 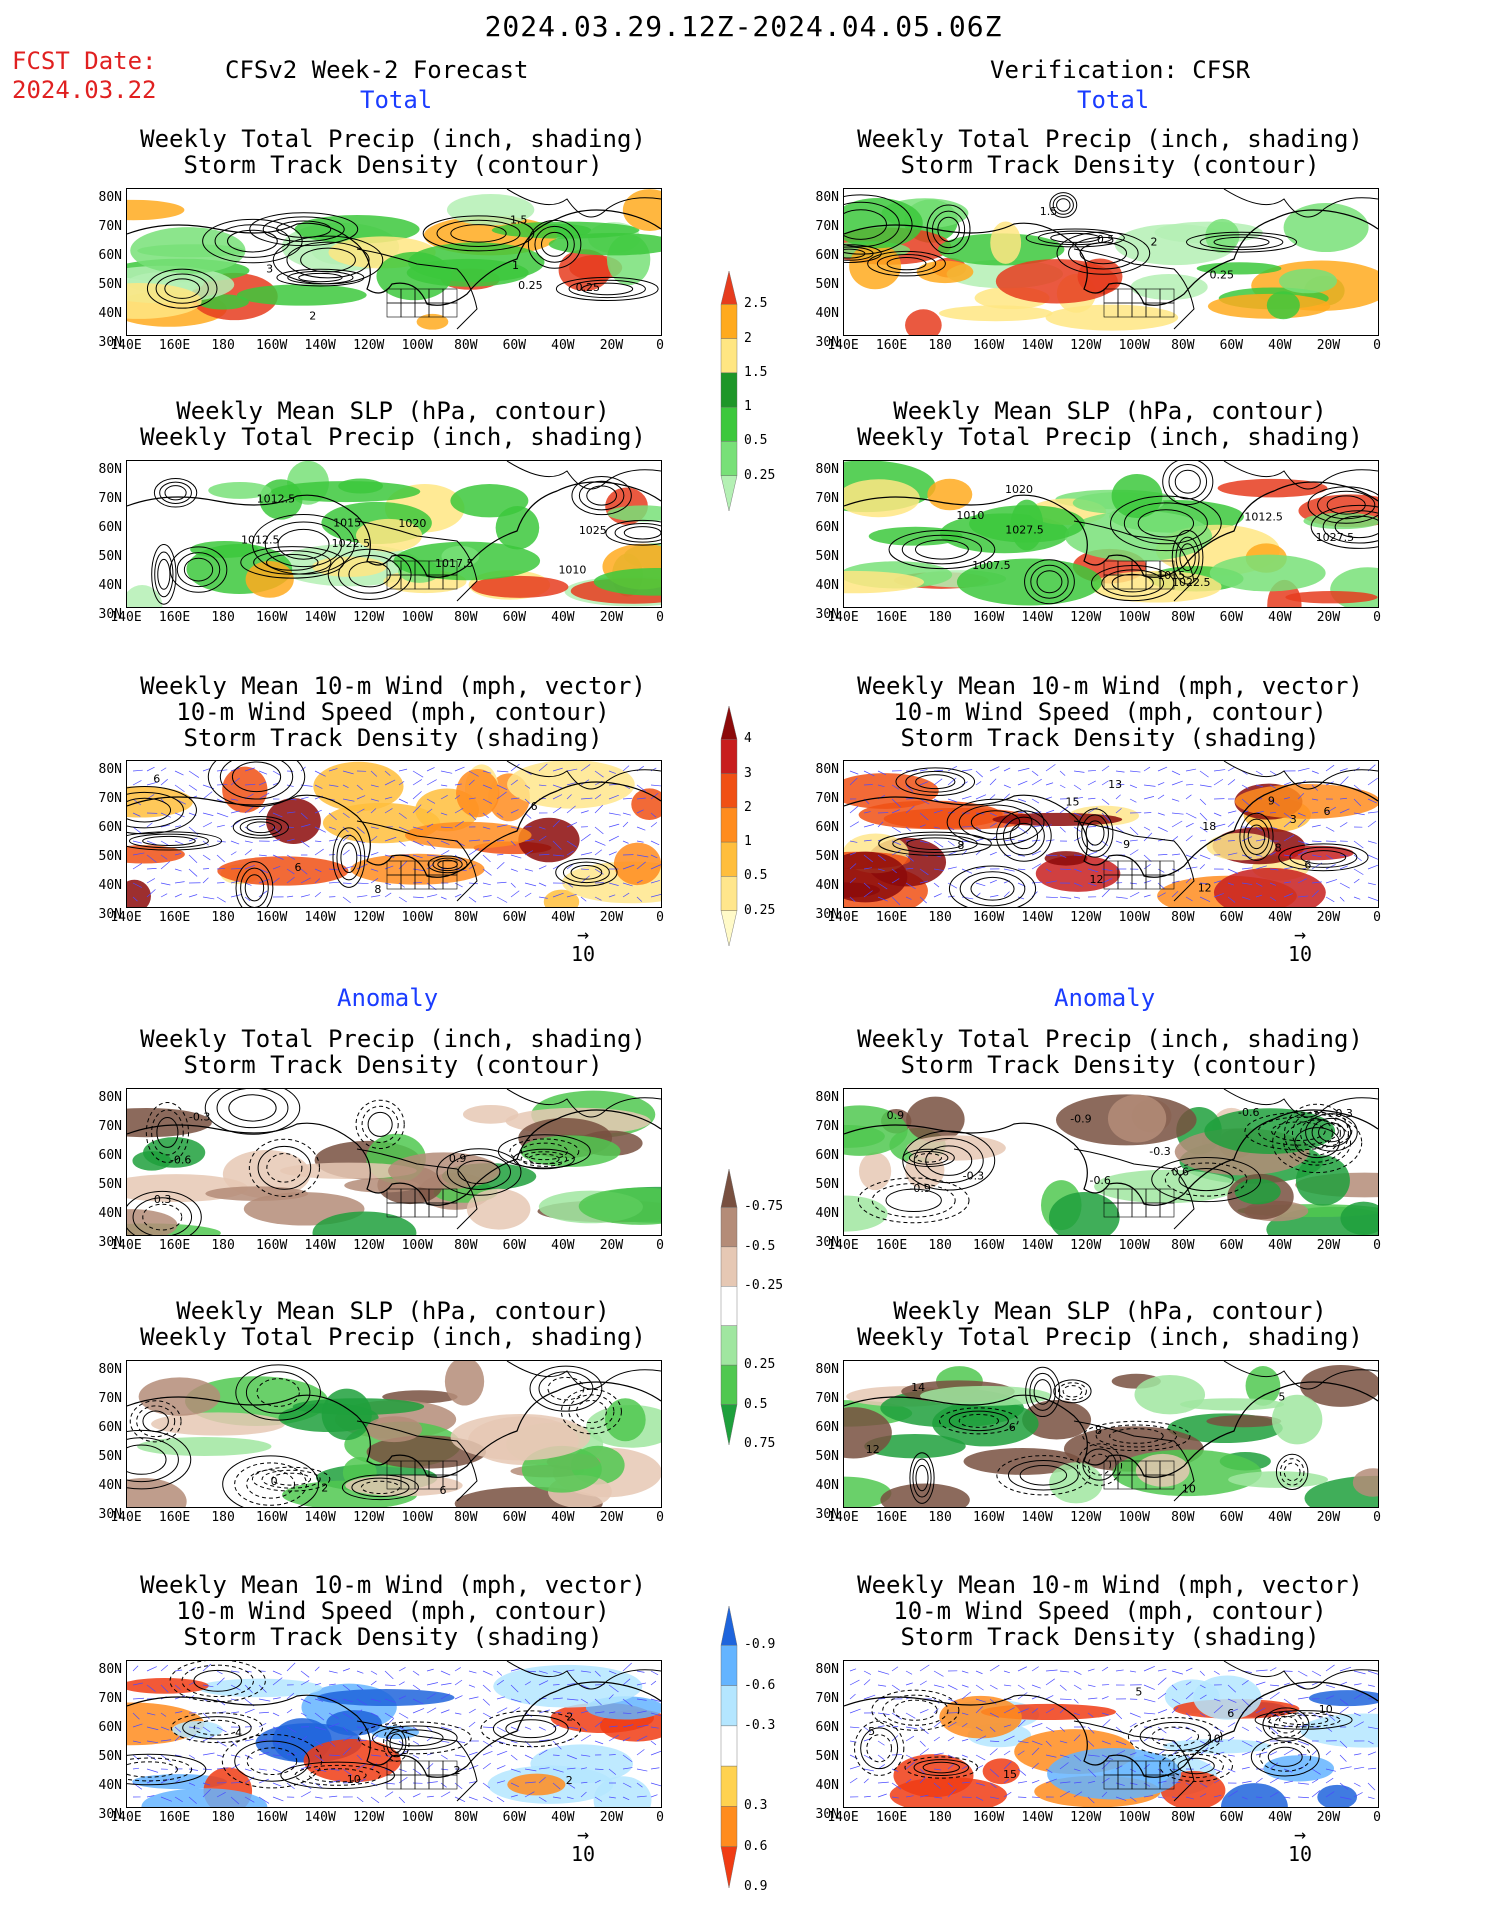 What do you see at coordinates (110, 469) in the screenshot?
I see `lat-label: 80N` at bounding box center [110, 469].